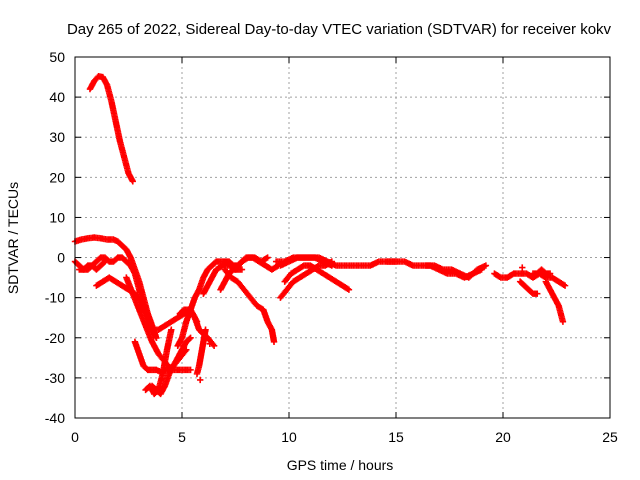  Describe the element at coordinates (57, 137) in the screenshot. I see `y-tick-label: 30` at that location.